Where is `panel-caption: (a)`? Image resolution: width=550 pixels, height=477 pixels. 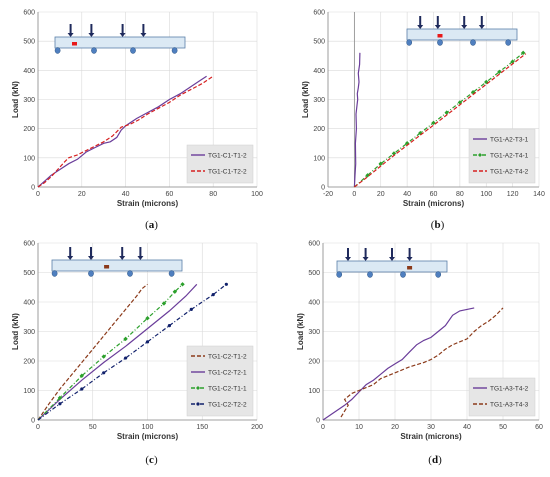
panel-caption: (a) is located at coordinates (151, 225).